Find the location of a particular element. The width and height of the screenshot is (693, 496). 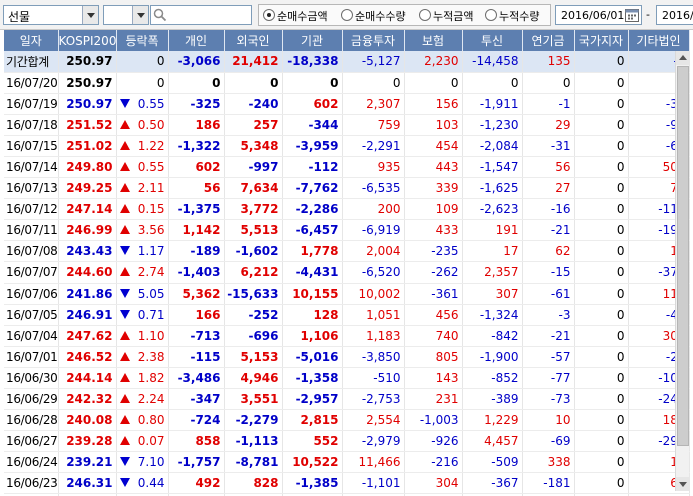

date-cell: 16/07/05 is located at coordinates (31, 315).